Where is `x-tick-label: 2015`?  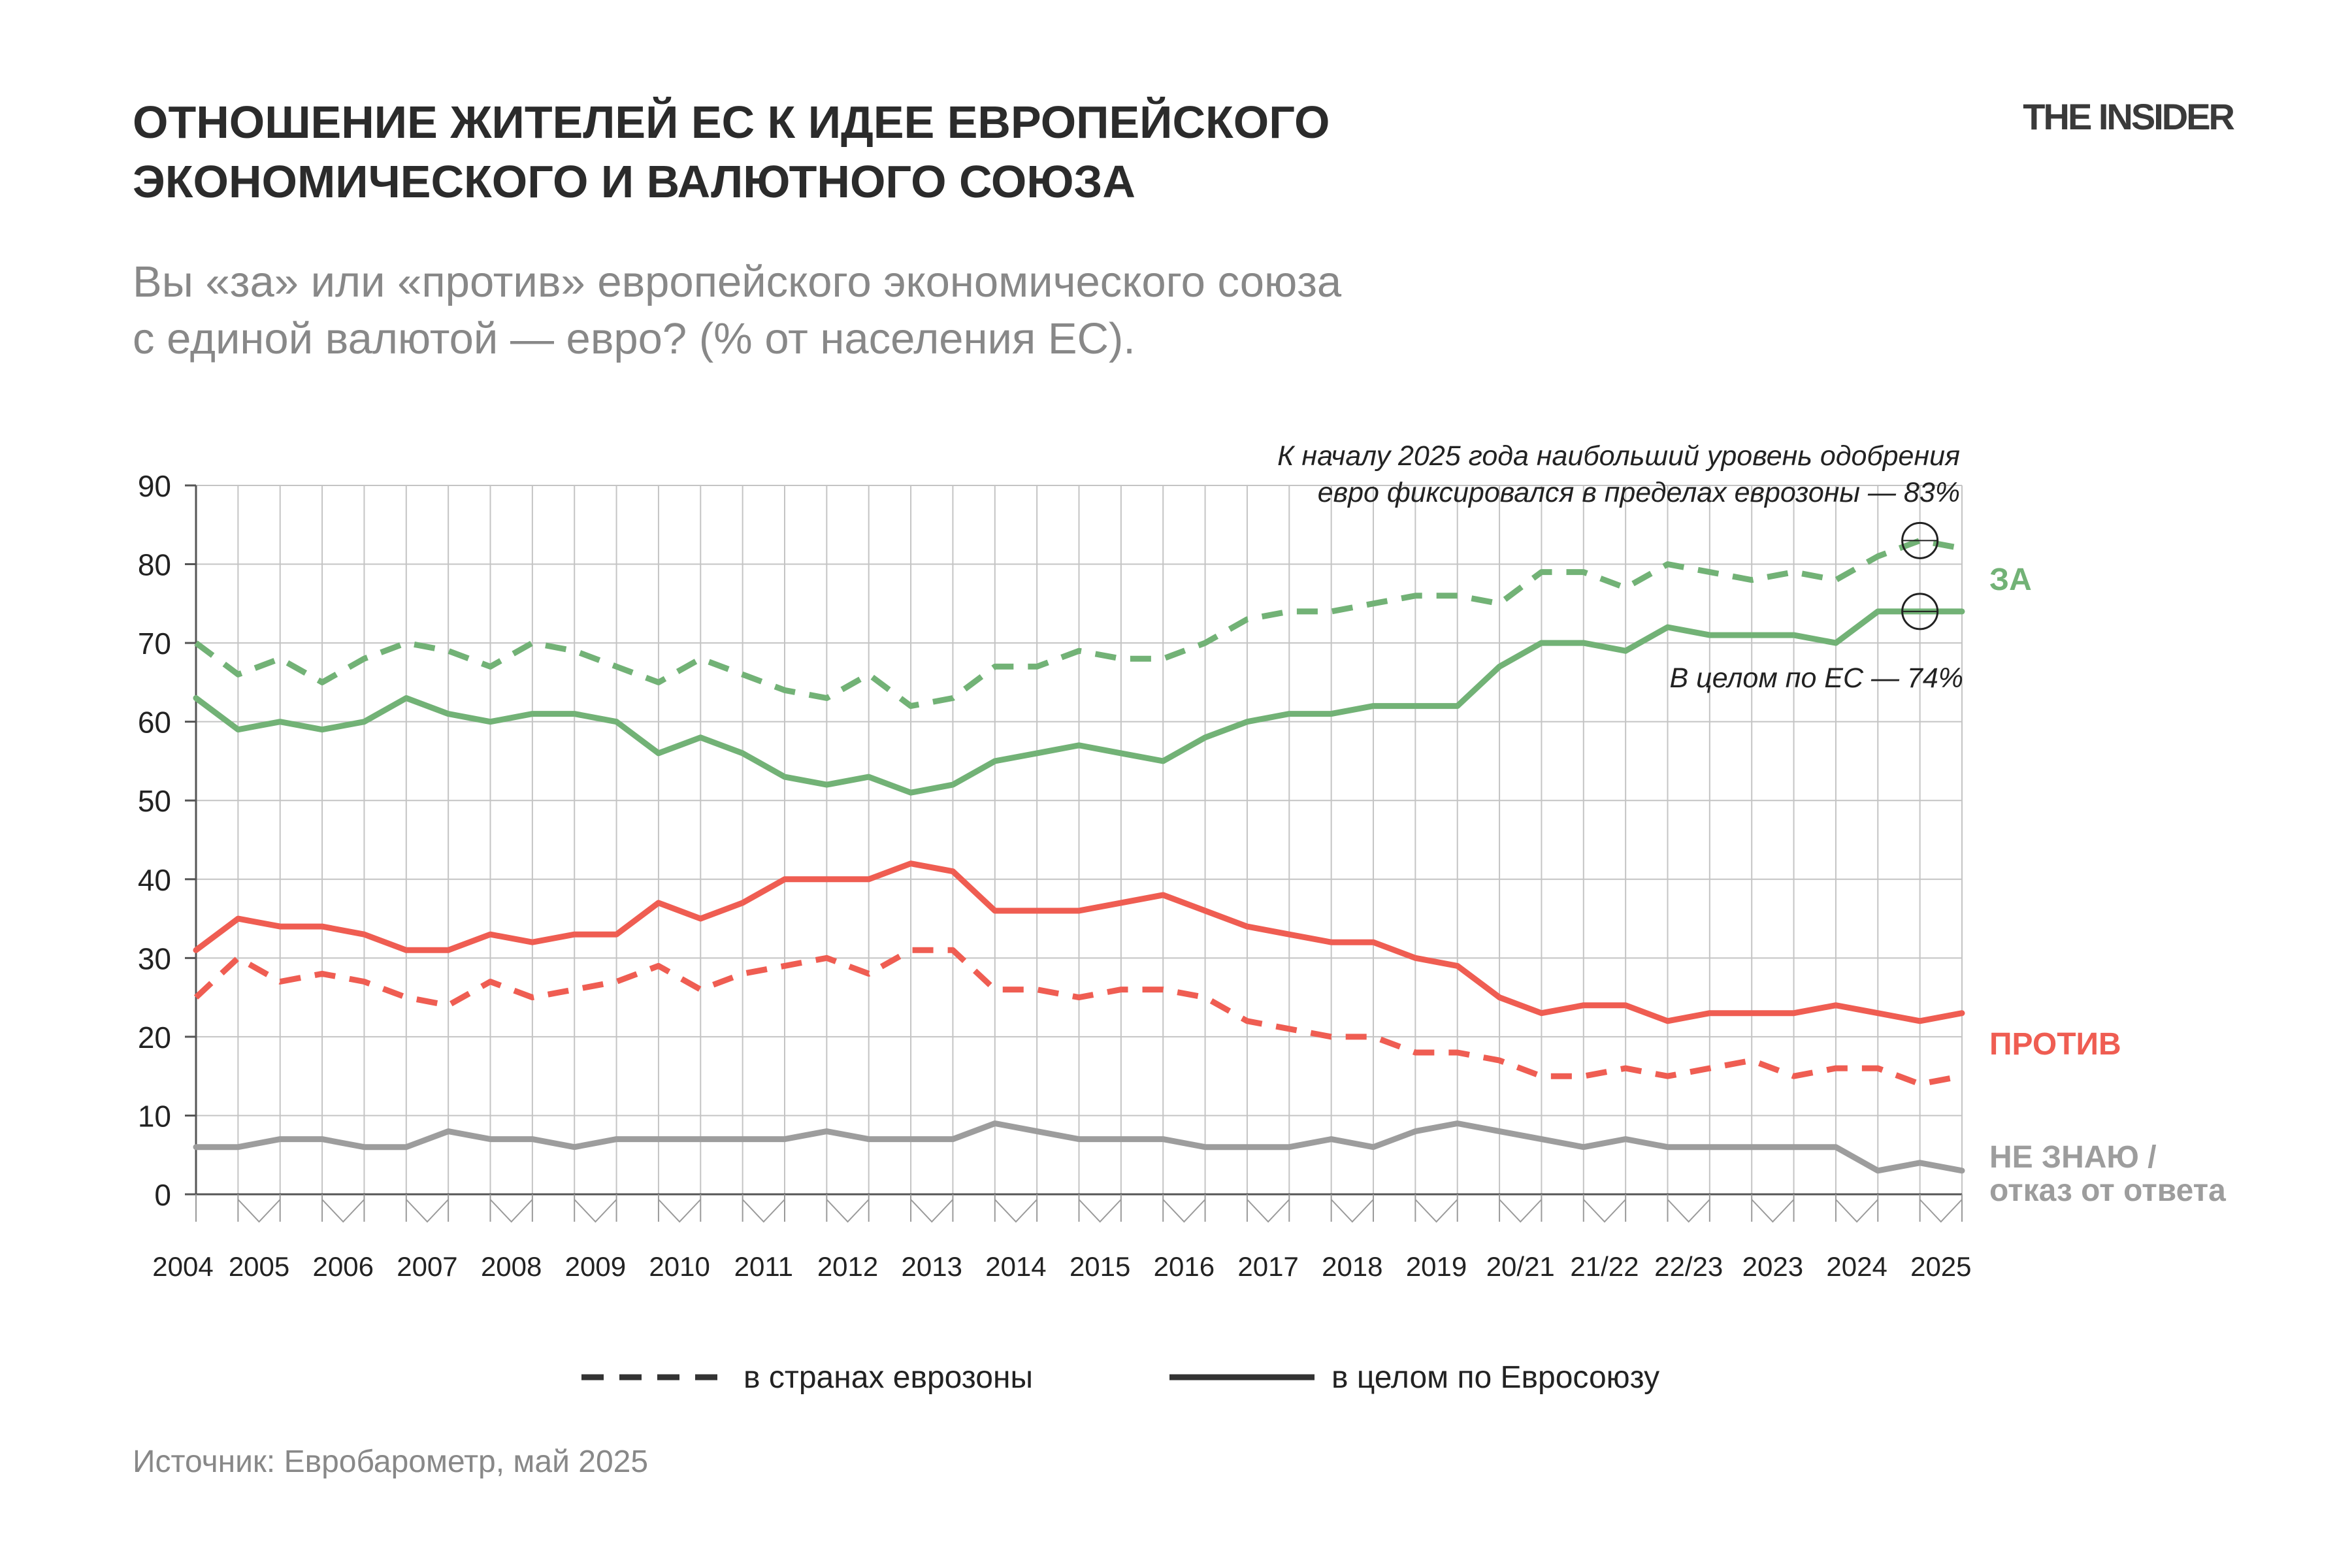 x-tick-label: 2015 is located at coordinates (1100, 1266).